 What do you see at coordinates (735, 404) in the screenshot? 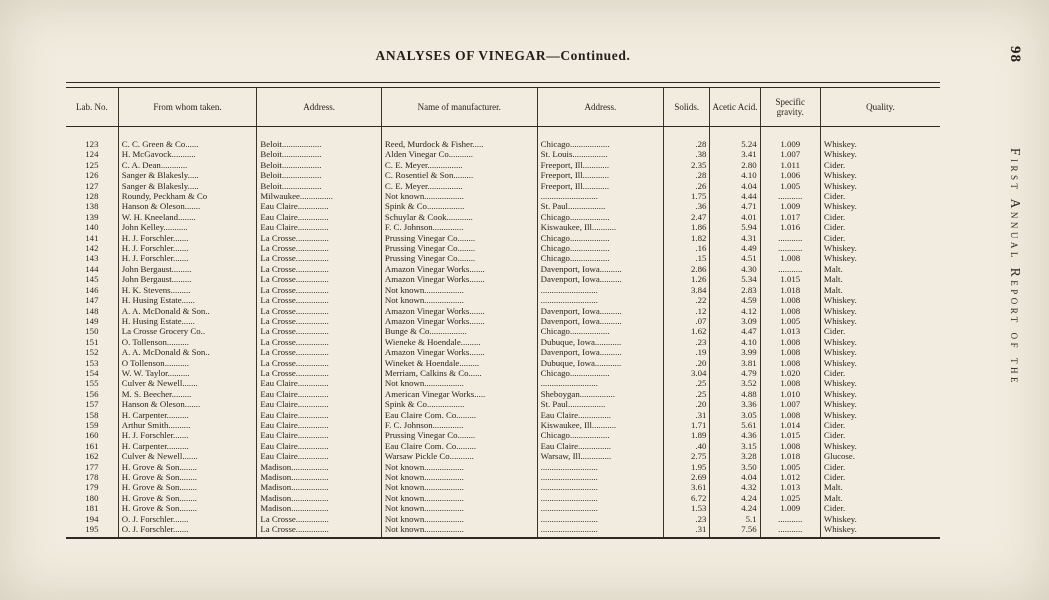
I see `cell-acetic-acid: 3.36` at bounding box center [735, 404].